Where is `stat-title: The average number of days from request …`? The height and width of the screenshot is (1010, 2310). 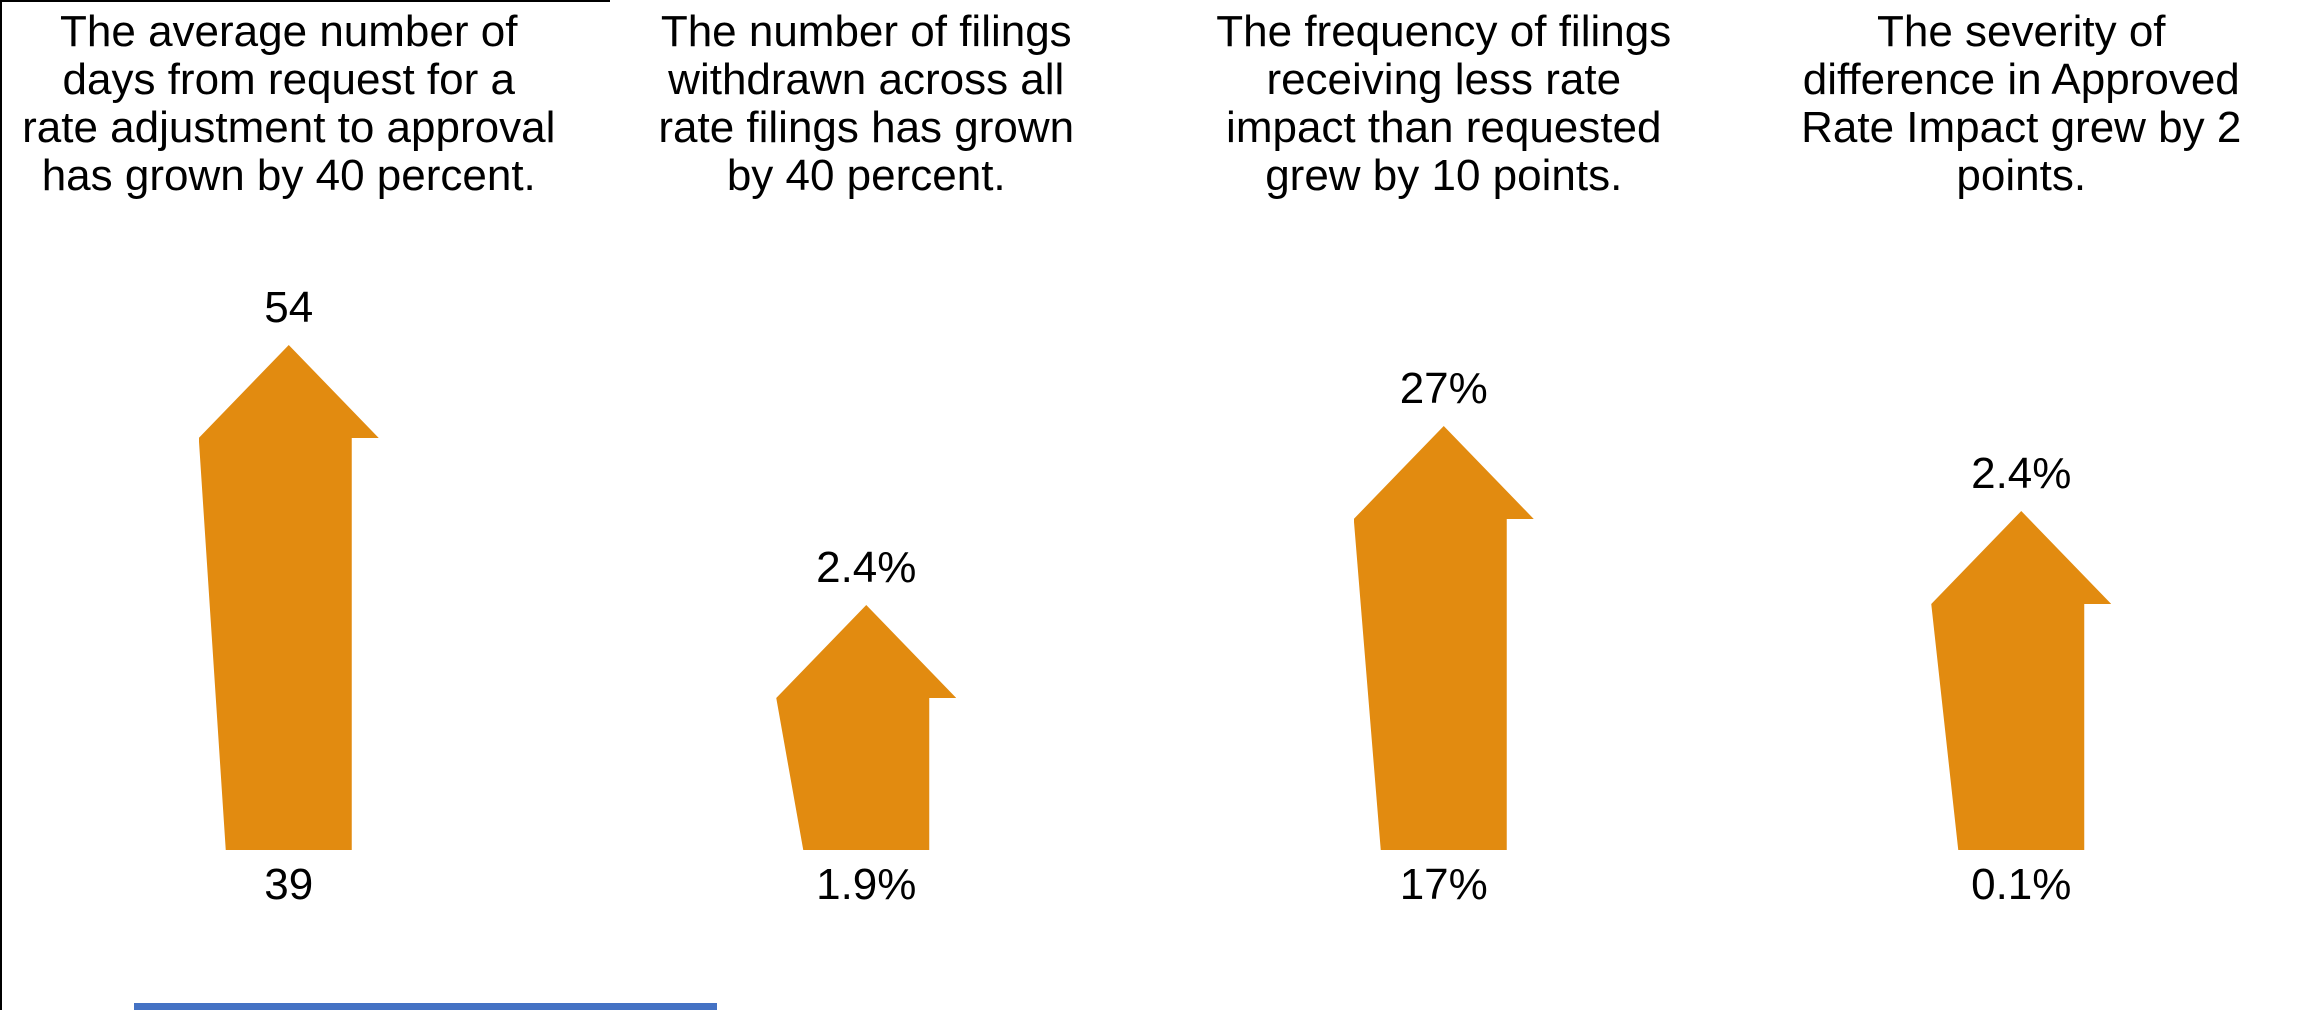 stat-title: The average number of days from request … is located at coordinates (289, 103).